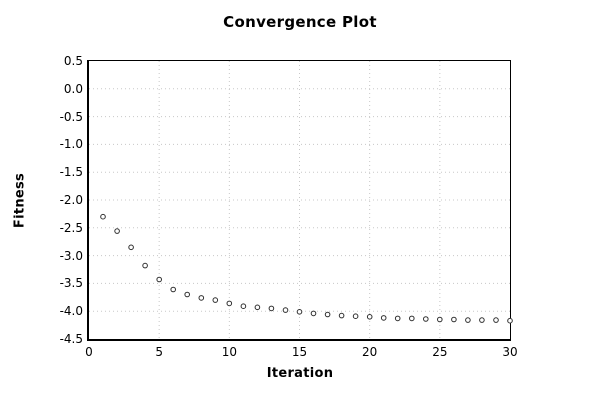  Describe the element at coordinates (71, 339) in the screenshot. I see `y-tick-label: -4.5` at that location.